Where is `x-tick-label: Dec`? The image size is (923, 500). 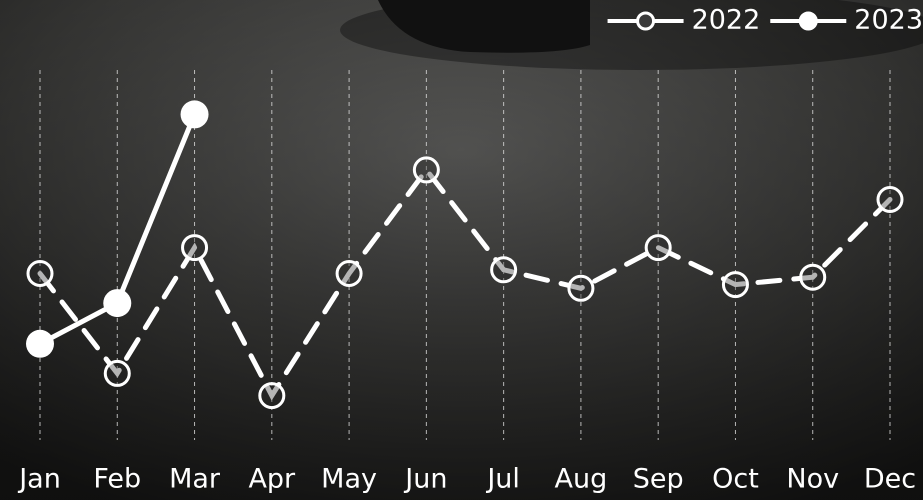 x-tick-label: Dec is located at coordinates (890, 479).